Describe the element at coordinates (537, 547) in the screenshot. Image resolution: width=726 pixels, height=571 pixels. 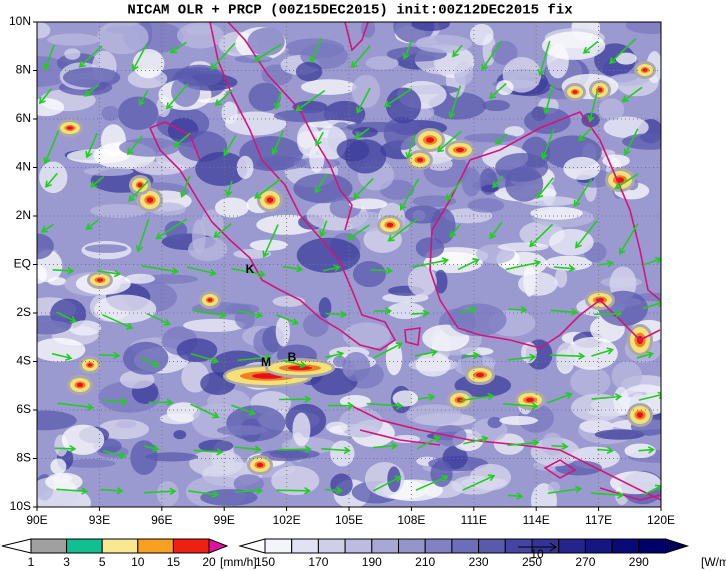
I see `reference-vector` at that location.